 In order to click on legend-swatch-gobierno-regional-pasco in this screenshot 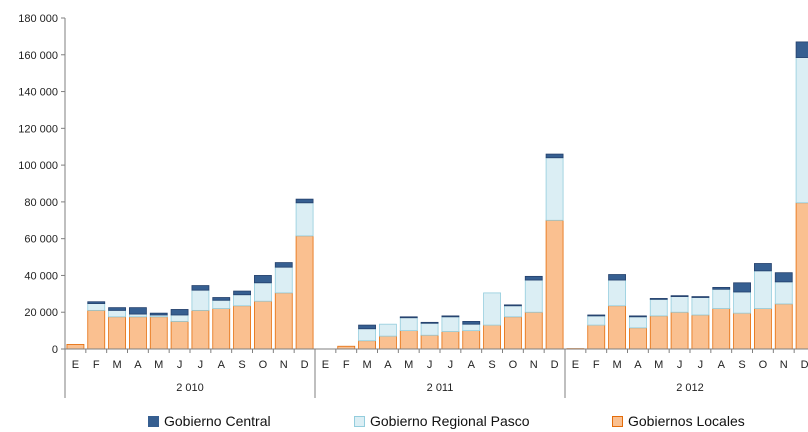, I will do `click(359, 421)`.